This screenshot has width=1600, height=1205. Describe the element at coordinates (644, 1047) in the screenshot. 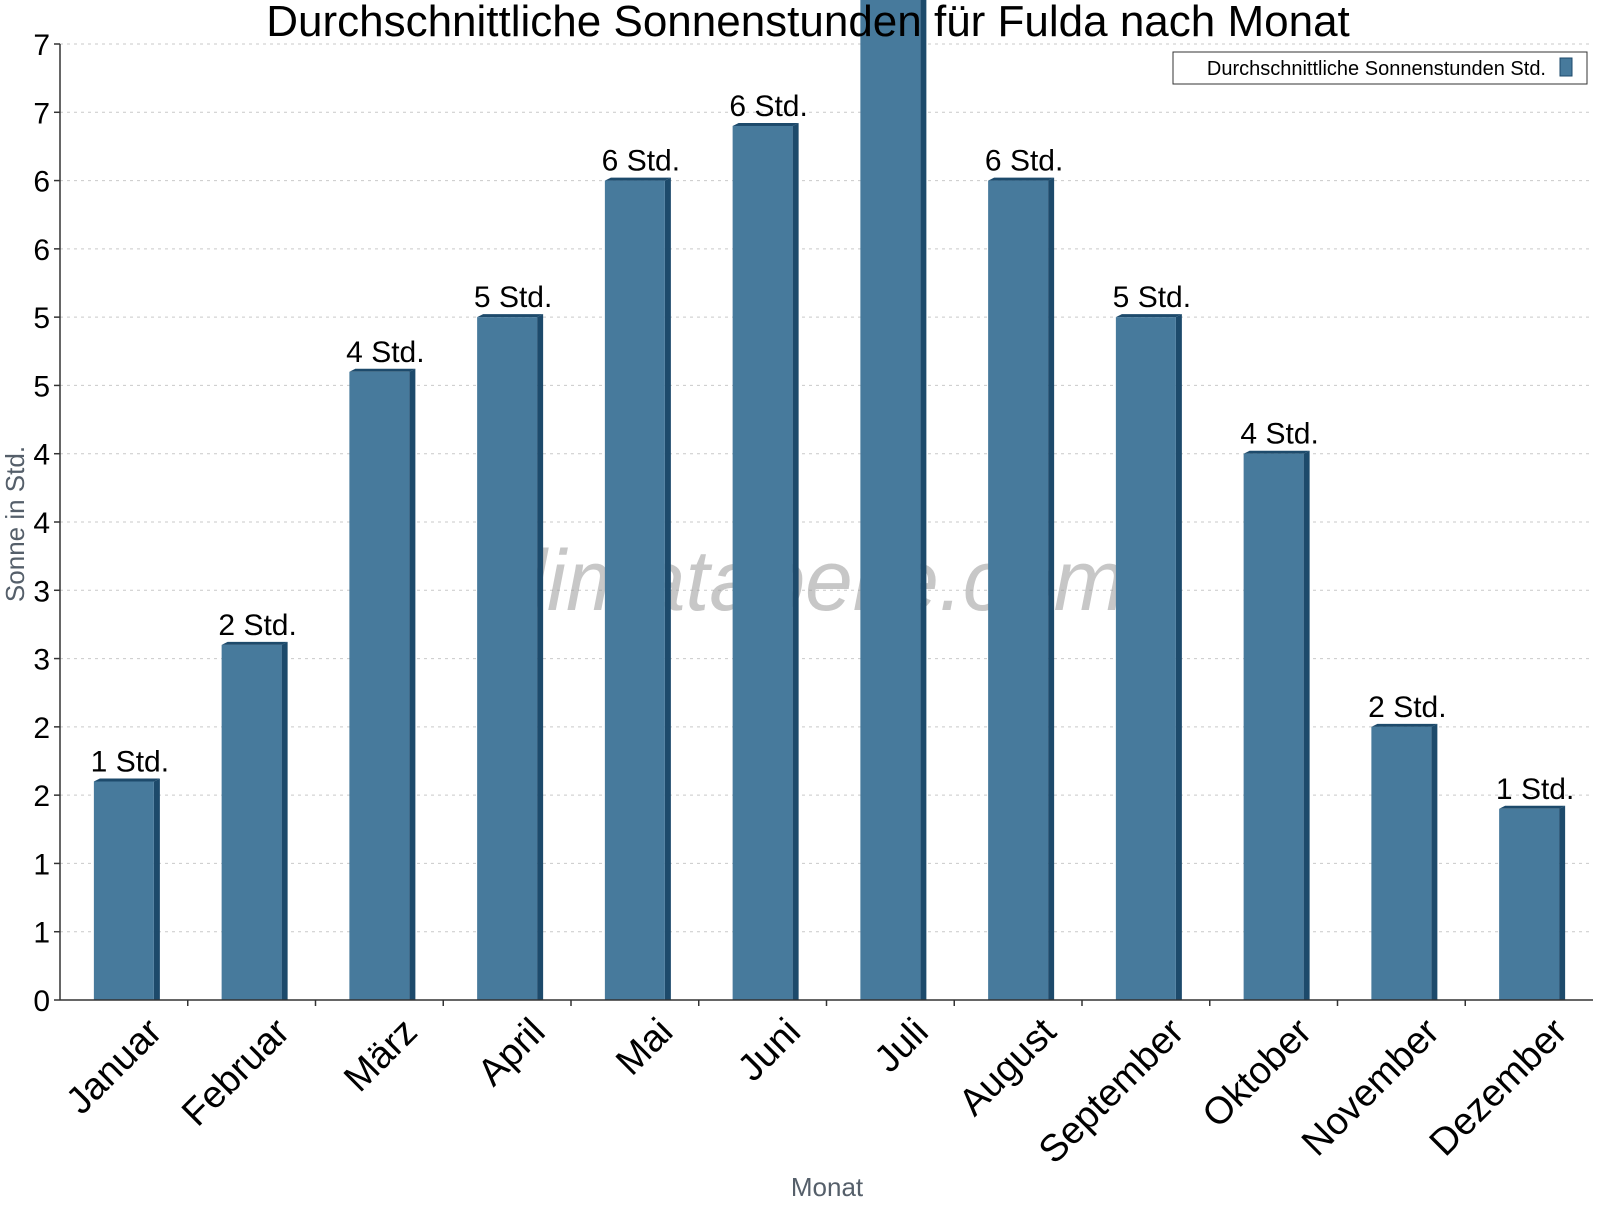

I see `x-category-label: Mai` at that location.